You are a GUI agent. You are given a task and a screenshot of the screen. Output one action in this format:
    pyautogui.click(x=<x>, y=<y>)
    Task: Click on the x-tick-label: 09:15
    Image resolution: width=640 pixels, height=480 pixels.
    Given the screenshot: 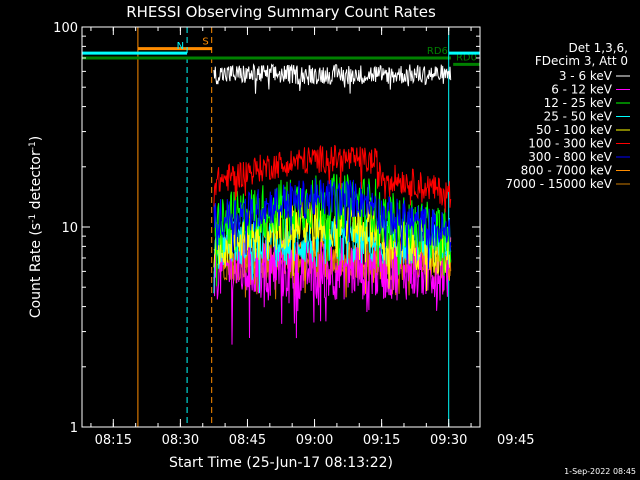 What is the action you would take?
    pyautogui.click(x=381, y=440)
    